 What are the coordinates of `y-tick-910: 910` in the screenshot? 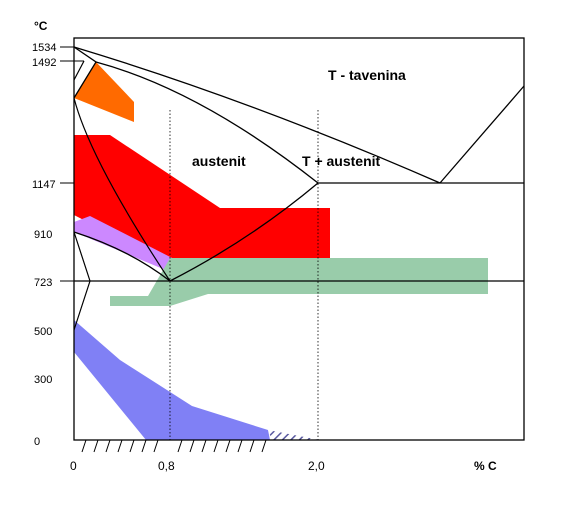 It's located at (43, 235).